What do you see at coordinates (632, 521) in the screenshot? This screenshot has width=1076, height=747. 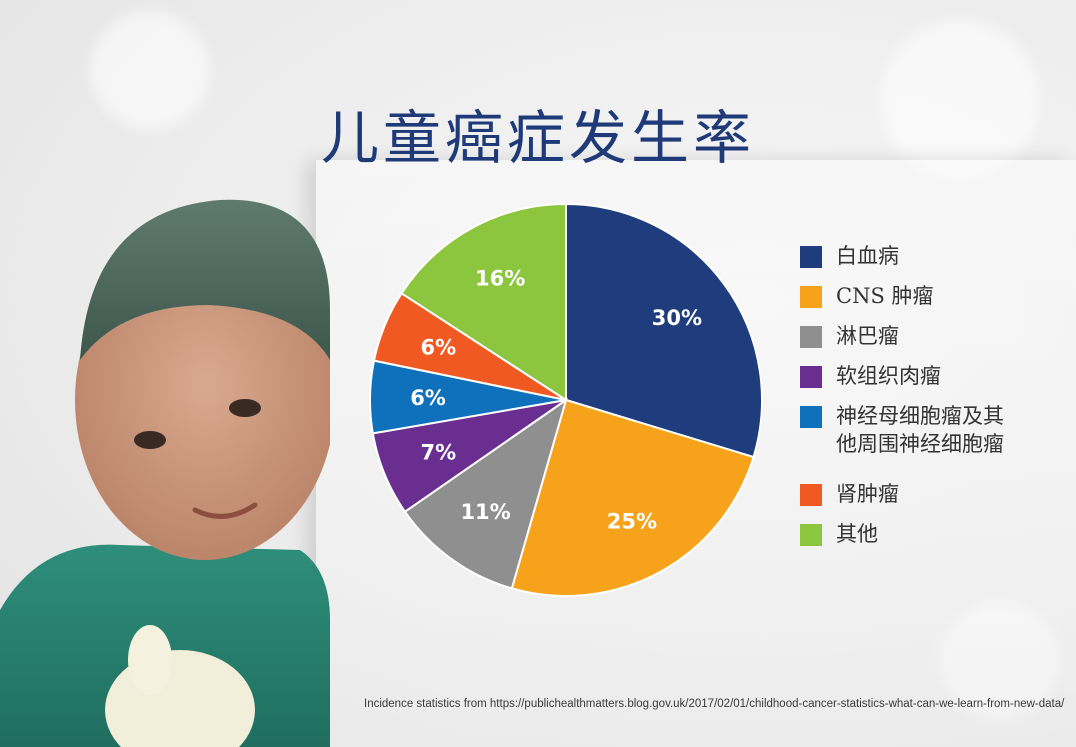 I see `slice-value-label: 25%` at bounding box center [632, 521].